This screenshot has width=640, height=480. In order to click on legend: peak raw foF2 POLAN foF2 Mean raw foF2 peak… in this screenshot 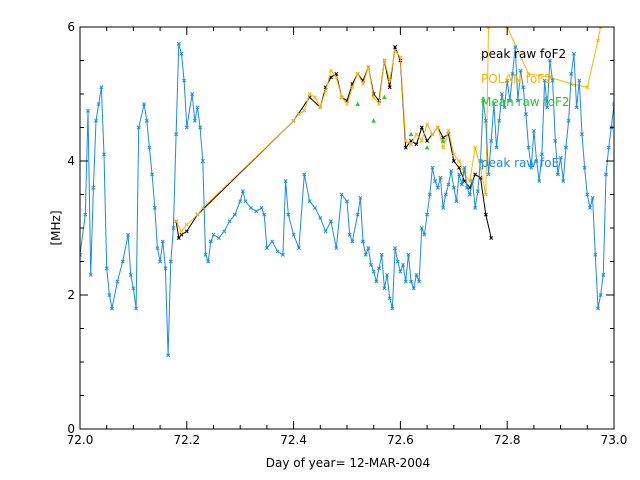, I will do `click(525, 108)`.